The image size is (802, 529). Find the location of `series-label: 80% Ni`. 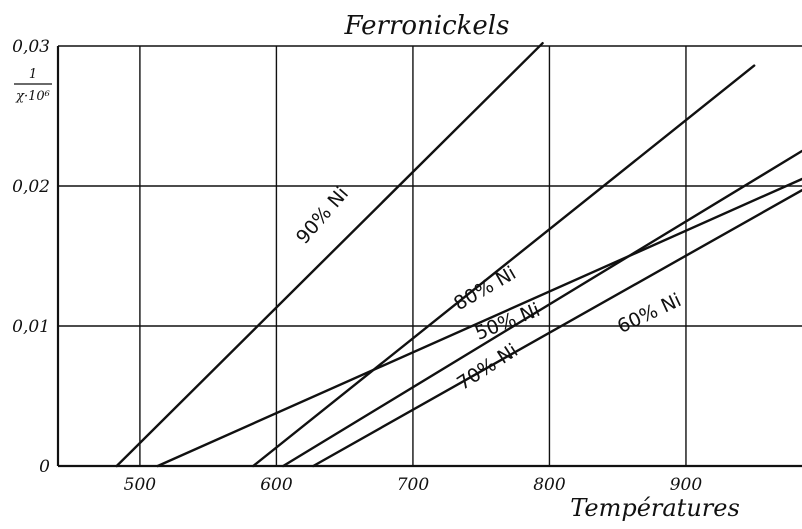

series-label: 80% Ni is located at coordinates (485, 288).